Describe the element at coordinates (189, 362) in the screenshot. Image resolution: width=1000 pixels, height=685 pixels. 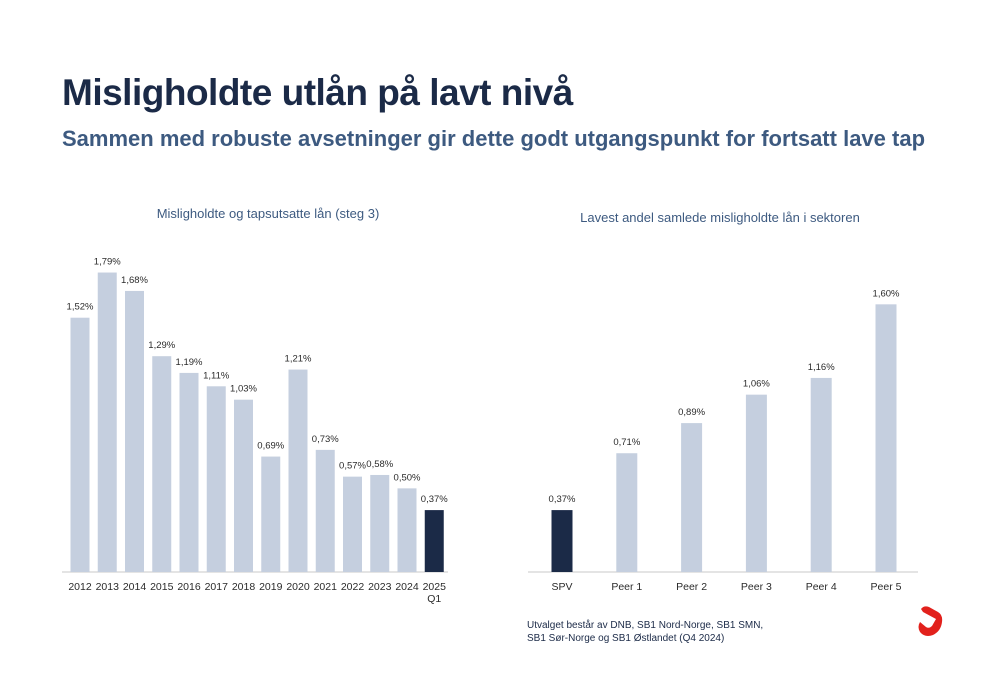
I see `left-value-label-4: 1,19%` at that location.